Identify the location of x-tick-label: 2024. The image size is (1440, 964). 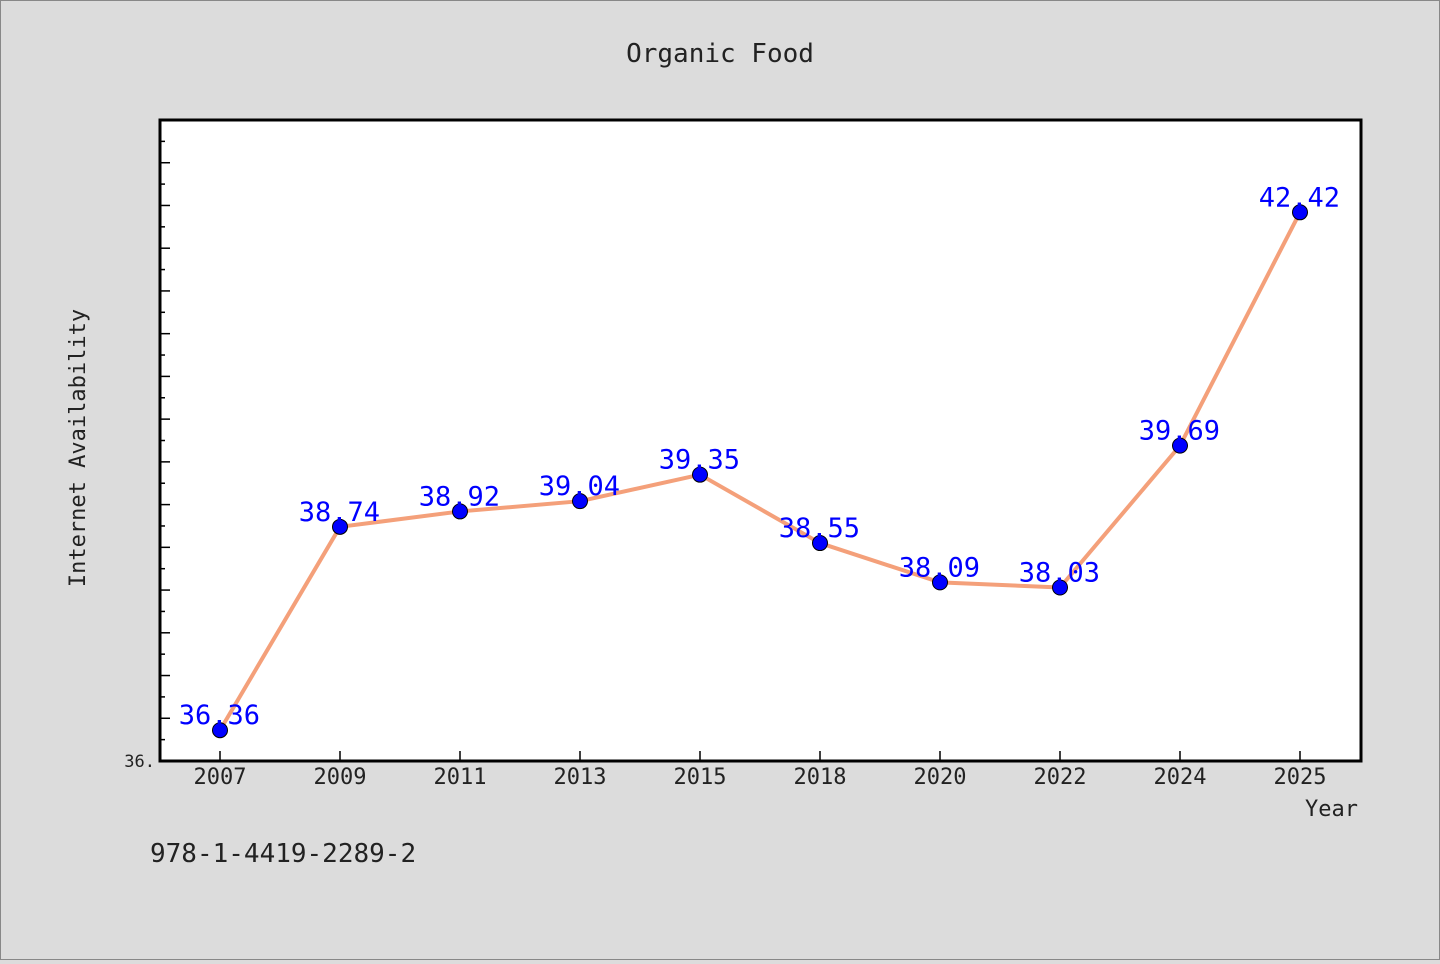
(1180, 777).